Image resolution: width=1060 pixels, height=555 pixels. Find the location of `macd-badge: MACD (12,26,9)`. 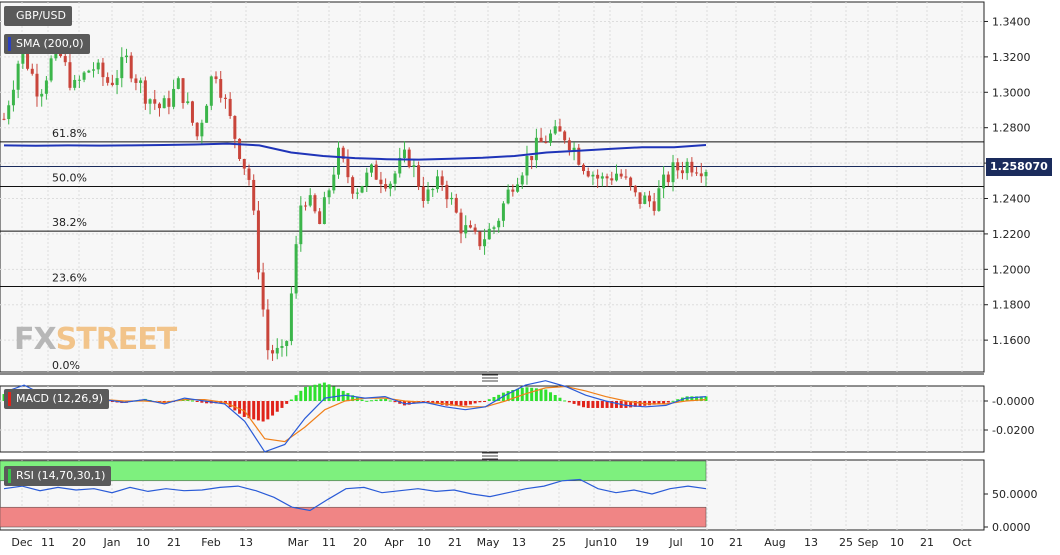

macd-badge: MACD (12,26,9) is located at coordinates (57, 399).